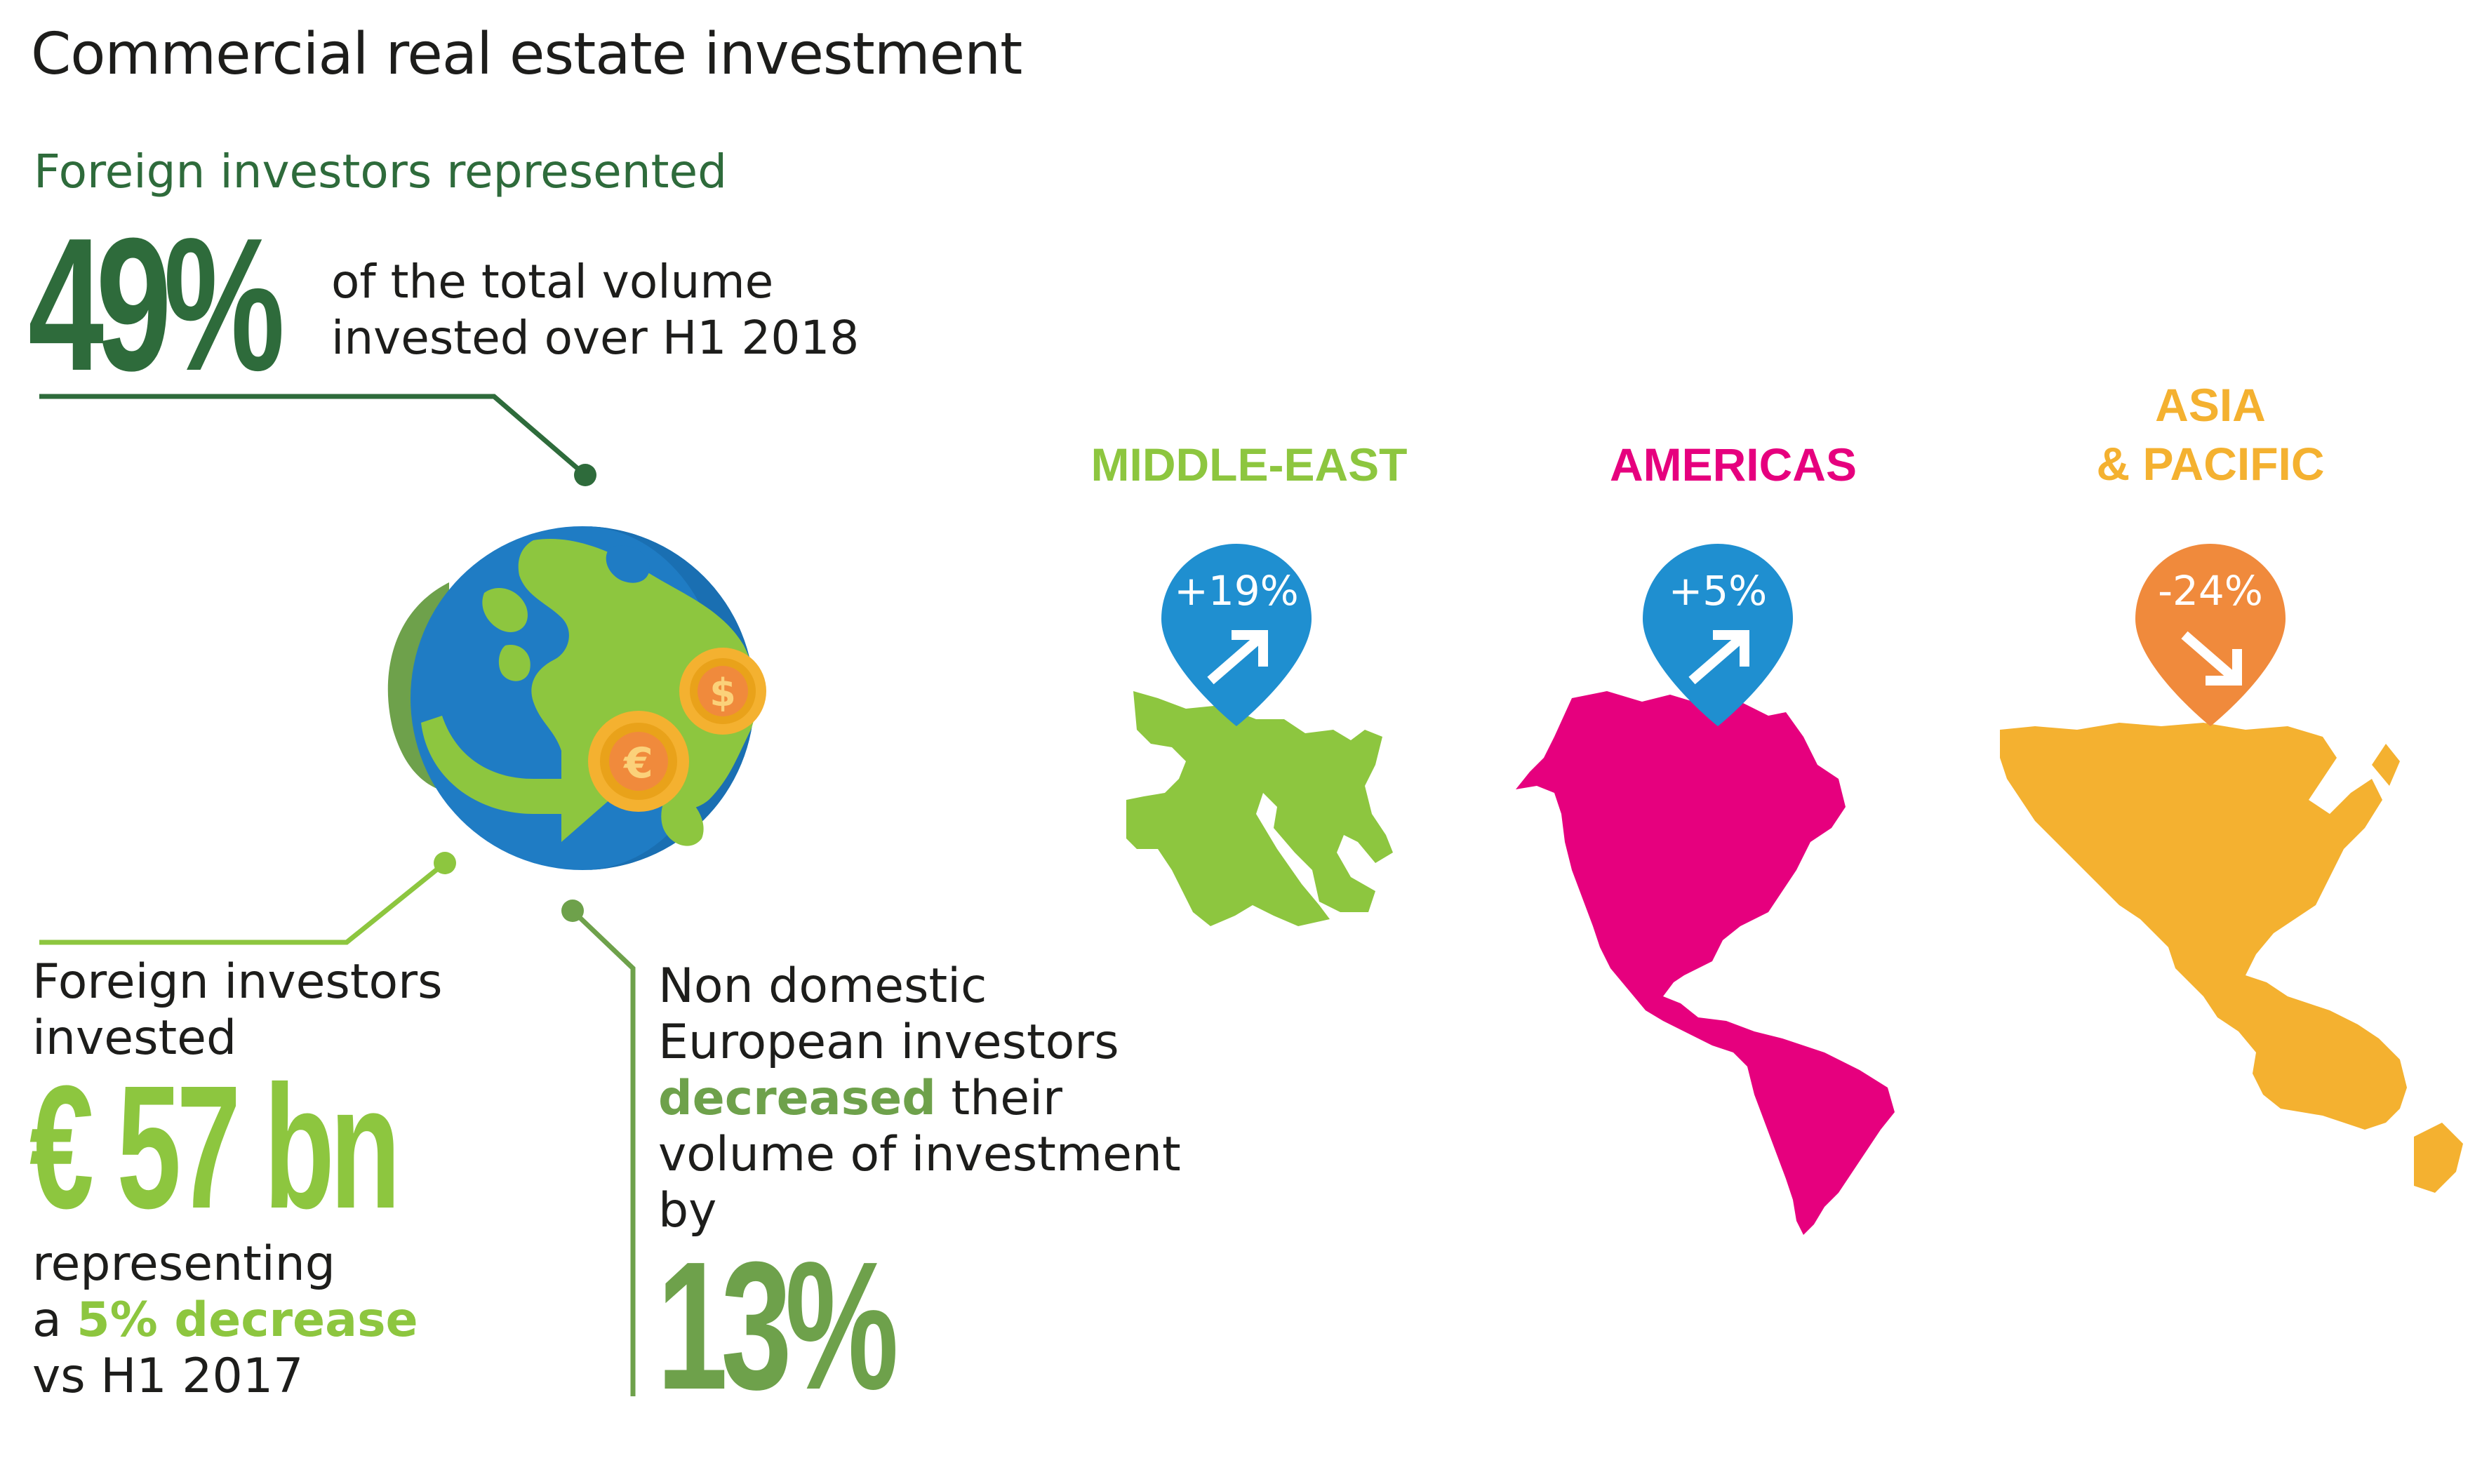  I want to click on connector-line-foreign-share, so click(313, 435).